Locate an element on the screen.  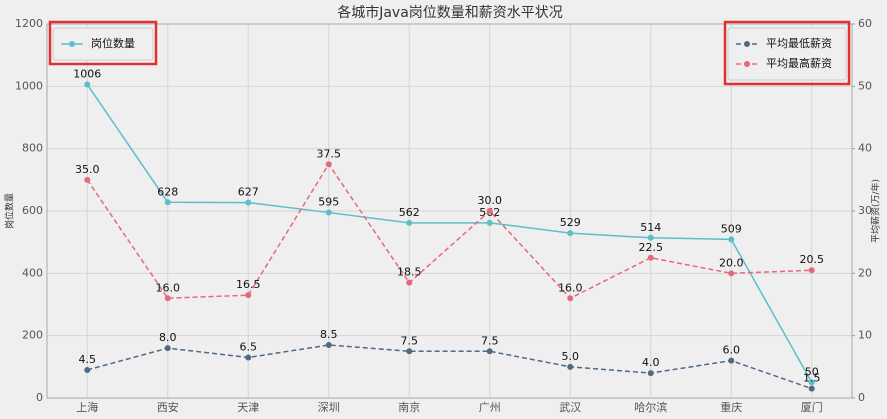
data-label: 509 is located at coordinates (731, 228).